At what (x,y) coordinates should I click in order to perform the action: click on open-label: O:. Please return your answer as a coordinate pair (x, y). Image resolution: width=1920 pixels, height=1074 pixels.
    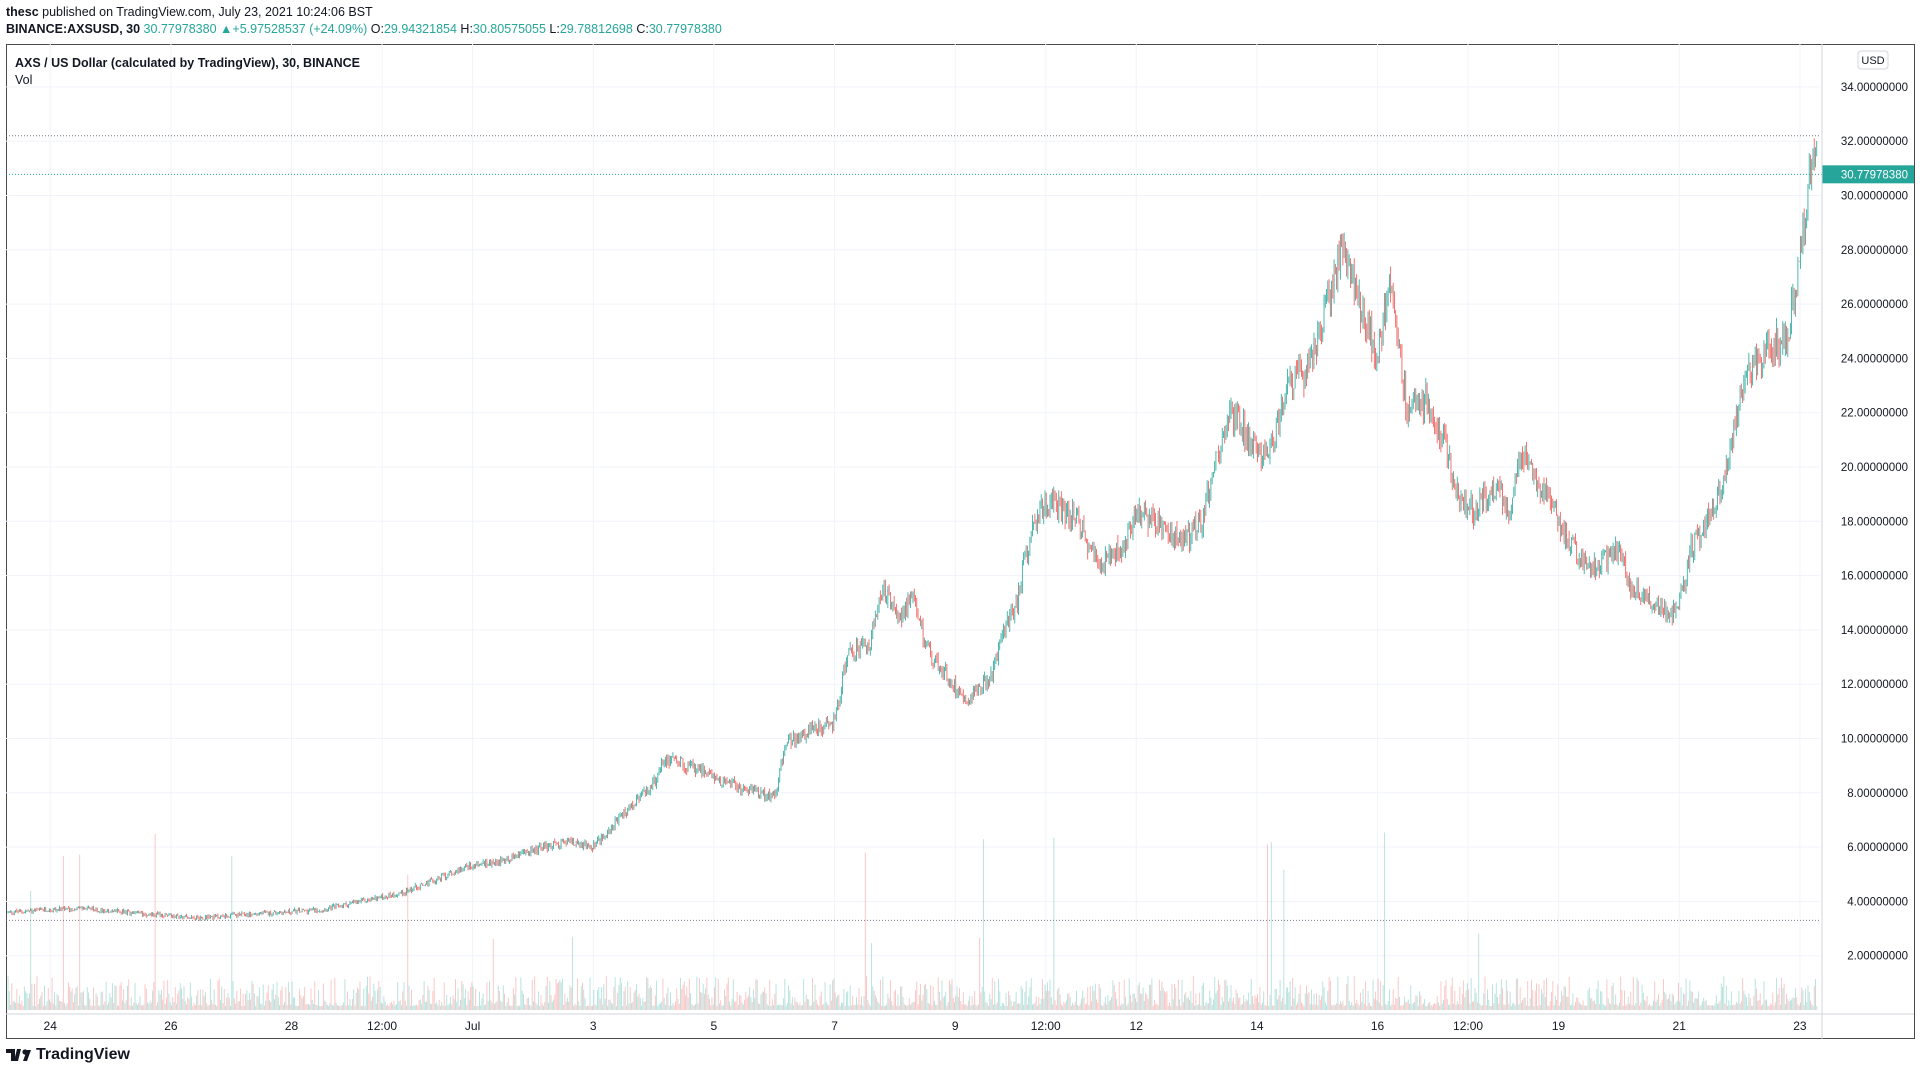
    Looking at the image, I should click on (377, 29).